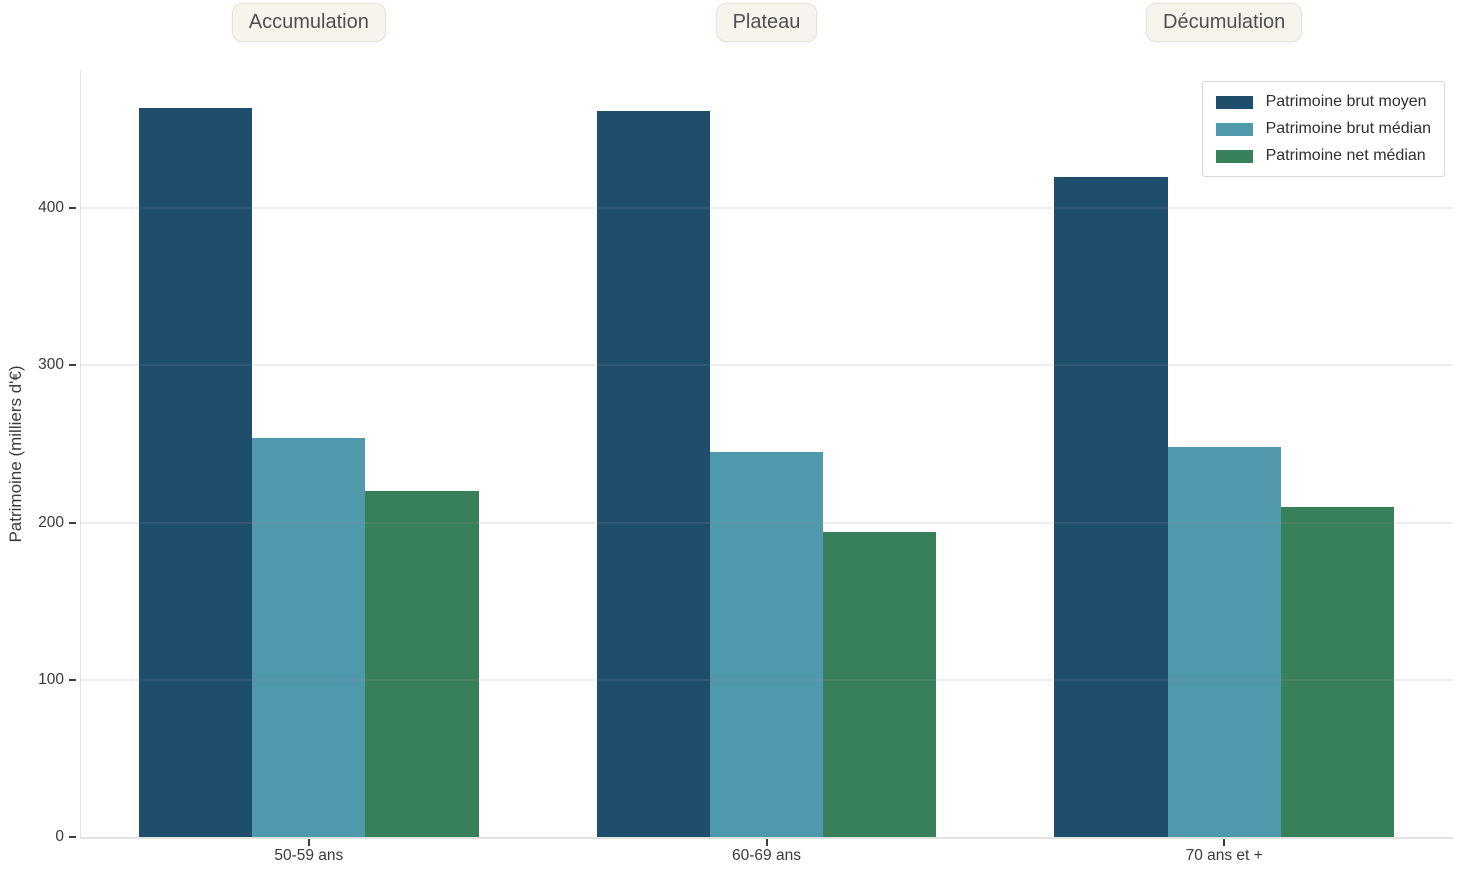 This screenshot has height=884, width=1470. I want to click on y-tick-label: 300, so click(51, 365).